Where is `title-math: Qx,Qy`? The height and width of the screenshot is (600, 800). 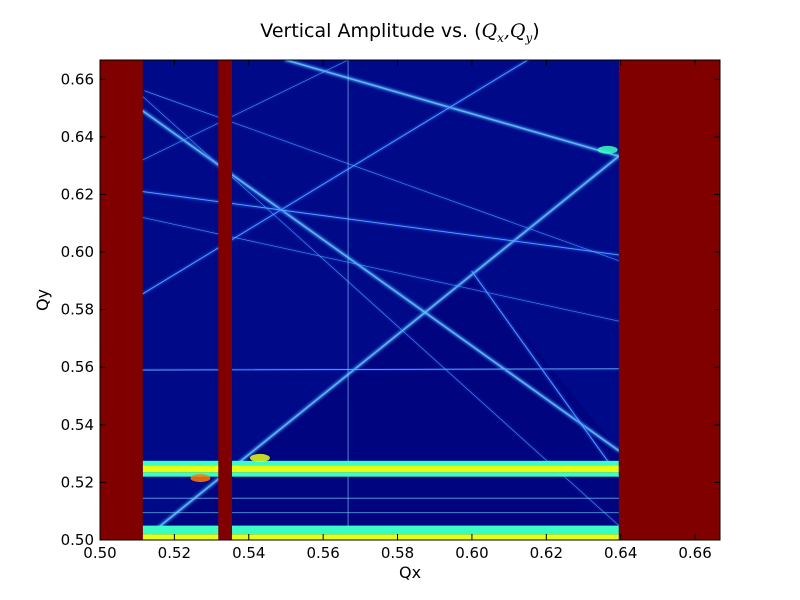
title-math: Qx,Qy is located at coordinates (507, 32).